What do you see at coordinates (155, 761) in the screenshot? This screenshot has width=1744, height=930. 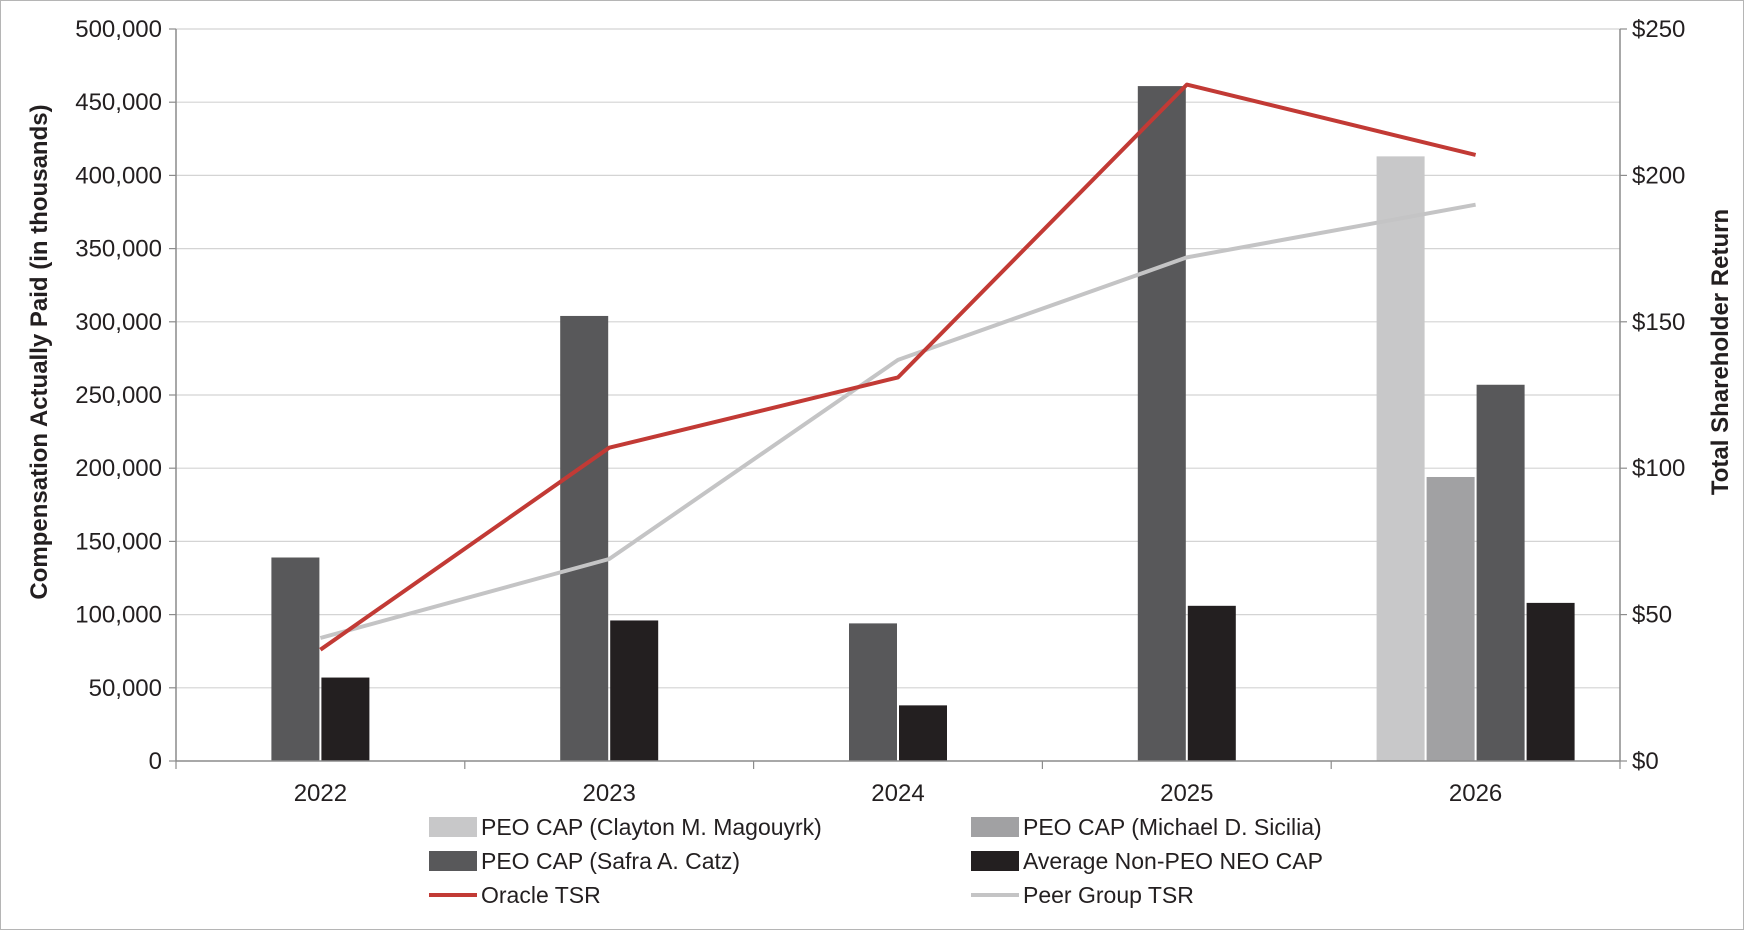 I see `left-tick-label: 0` at bounding box center [155, 761].